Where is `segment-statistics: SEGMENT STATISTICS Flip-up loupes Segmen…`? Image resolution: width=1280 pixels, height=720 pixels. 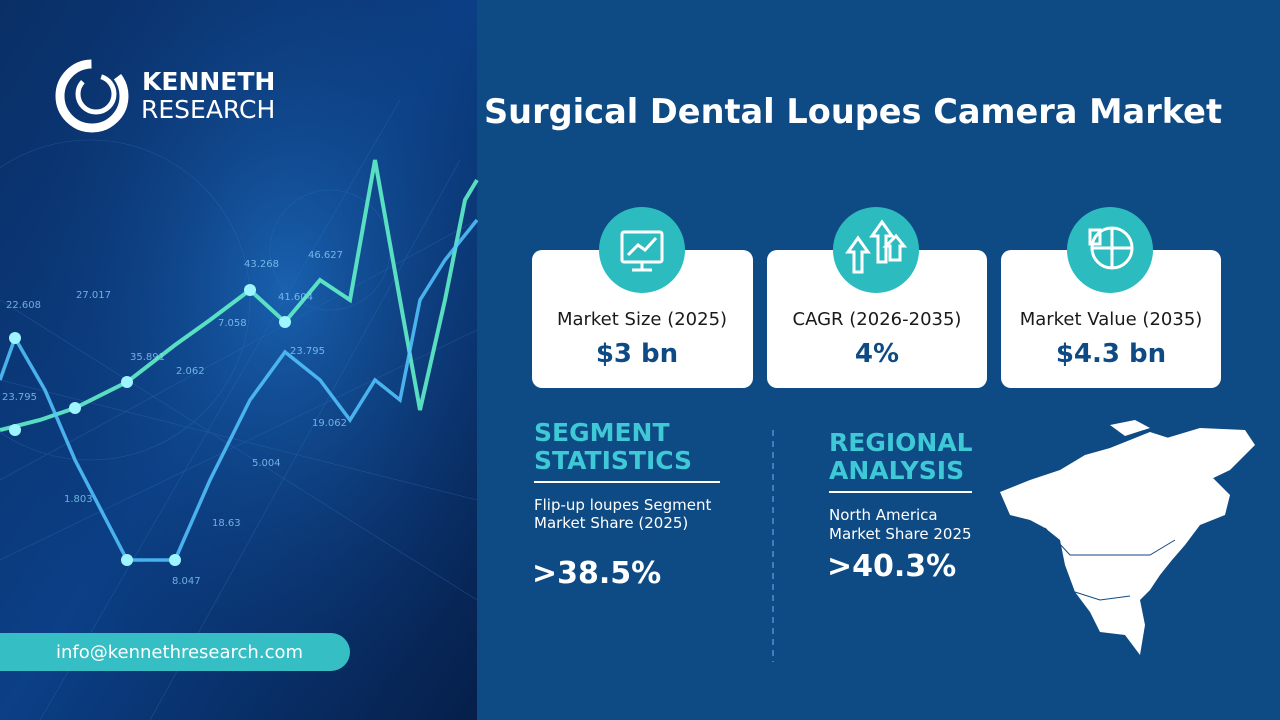
segment-statistics: SEGMENT STATISTICS Flip-up loupes Segmen… is located at coordinates (626, 504).